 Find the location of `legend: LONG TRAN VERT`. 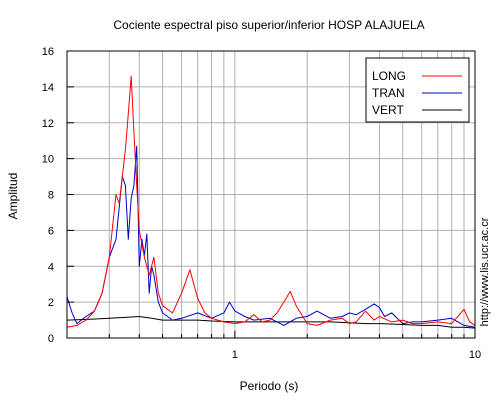

legend: LONG TRAN VERT is located at coordinates (417, 90).